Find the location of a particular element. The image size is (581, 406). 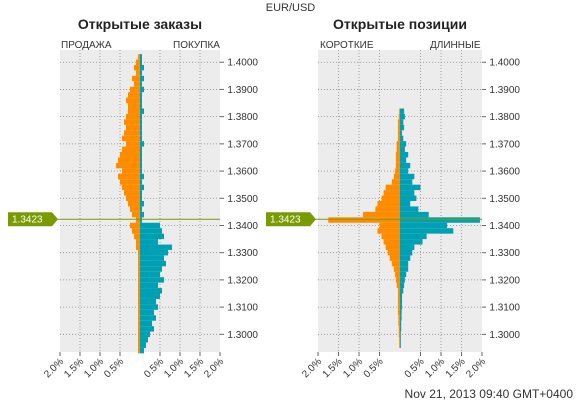

price-tick-label: 1.3900 is located at coordinates (242, 90).